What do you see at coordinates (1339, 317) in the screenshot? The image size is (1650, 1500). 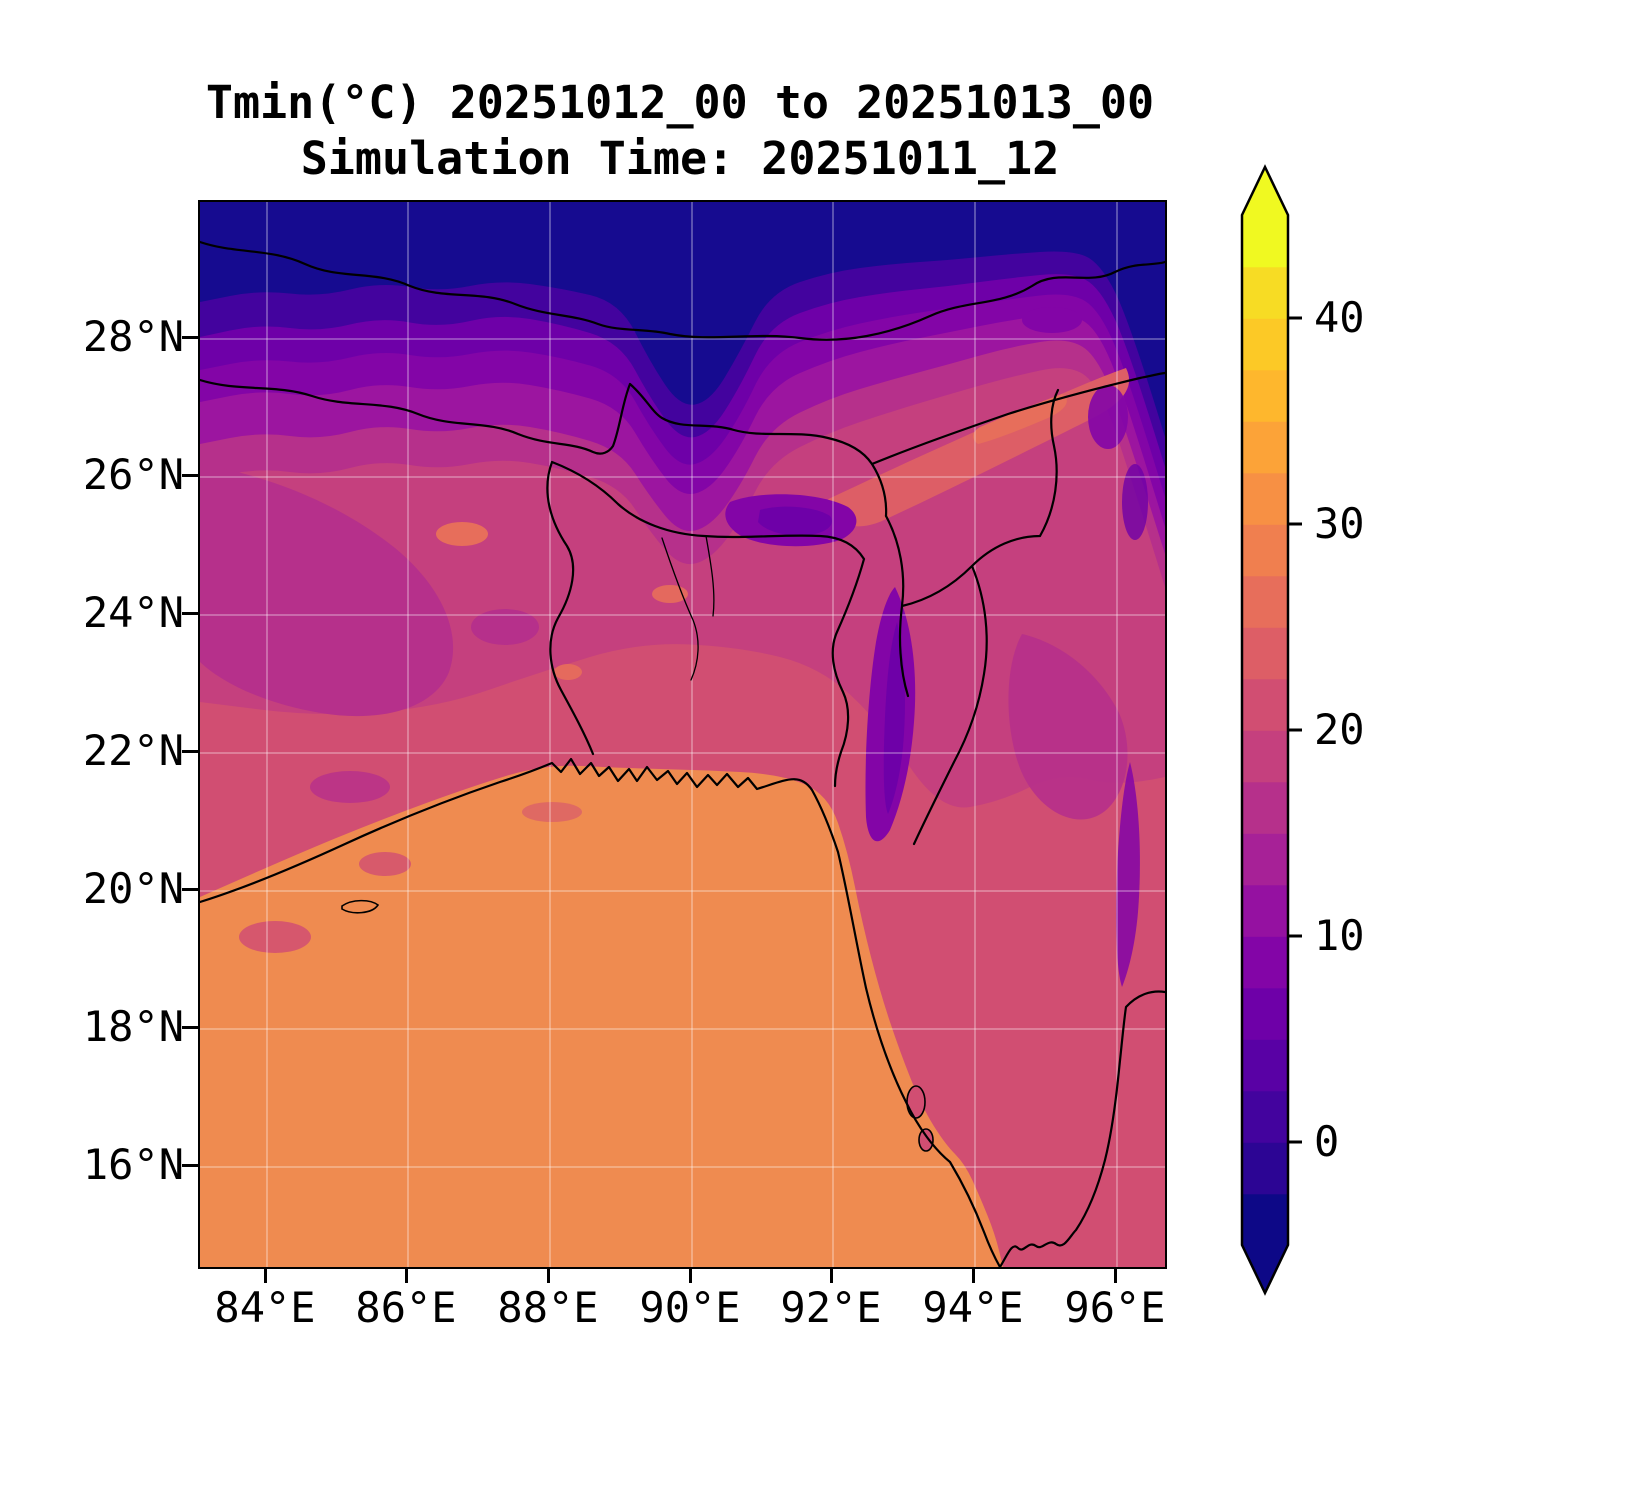 I see `colorbar-tick-label: 40` at bounding box center [1339, 317].